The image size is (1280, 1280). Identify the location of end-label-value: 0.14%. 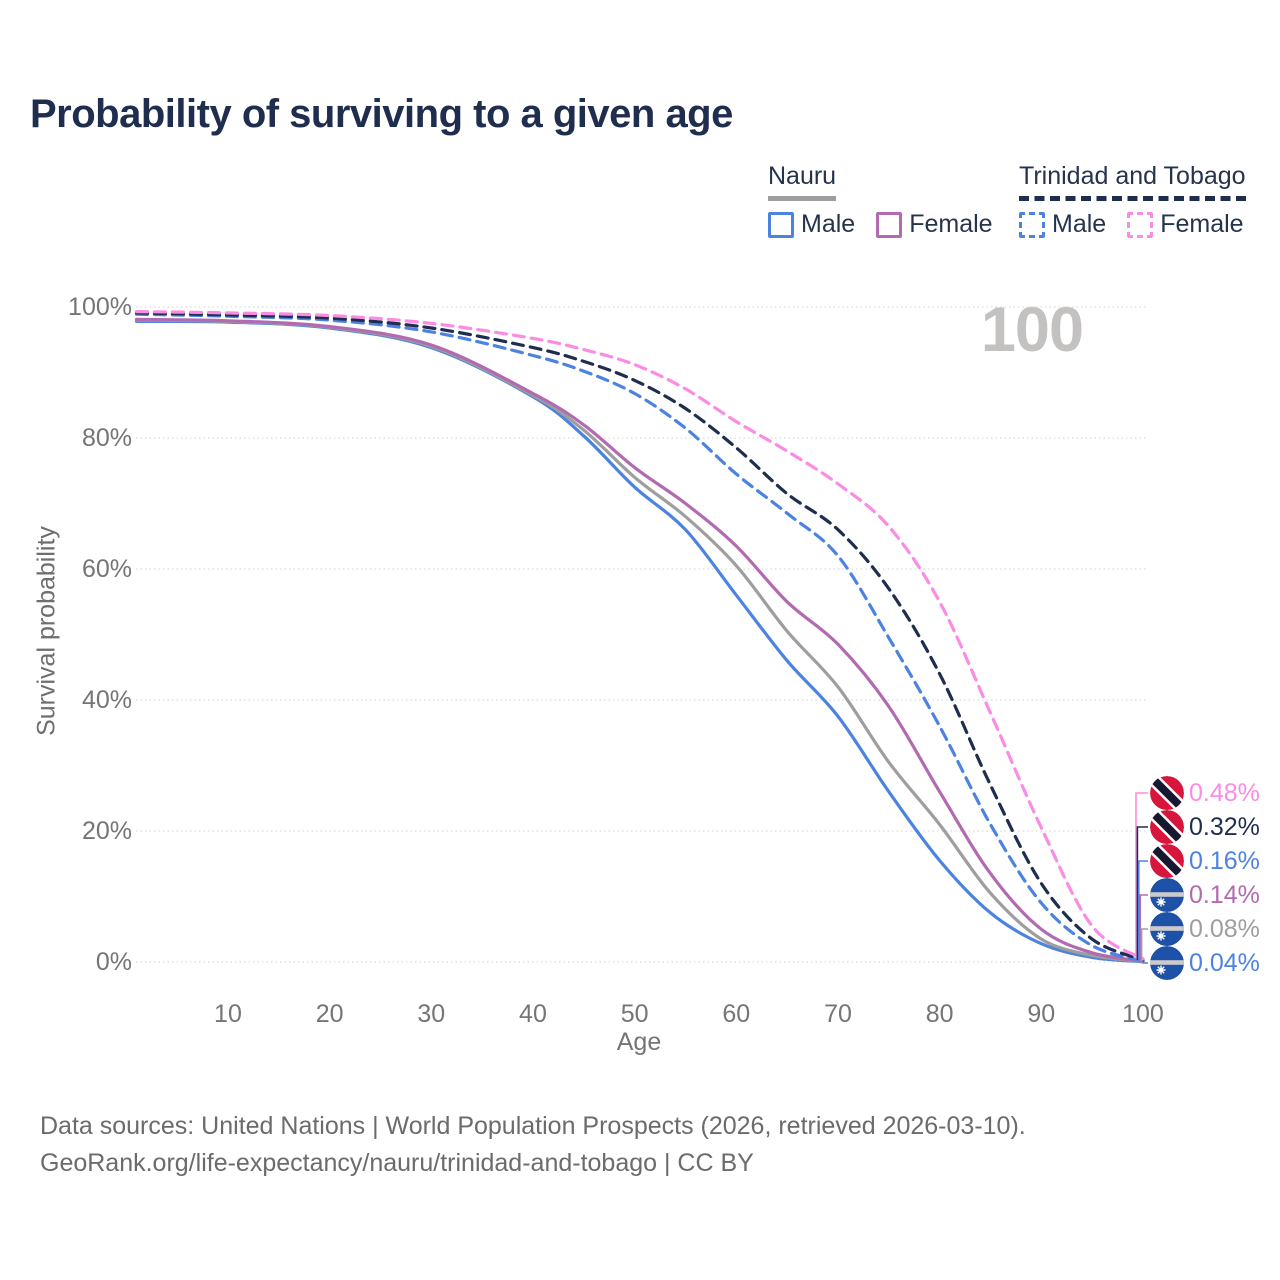
(1224, 894).